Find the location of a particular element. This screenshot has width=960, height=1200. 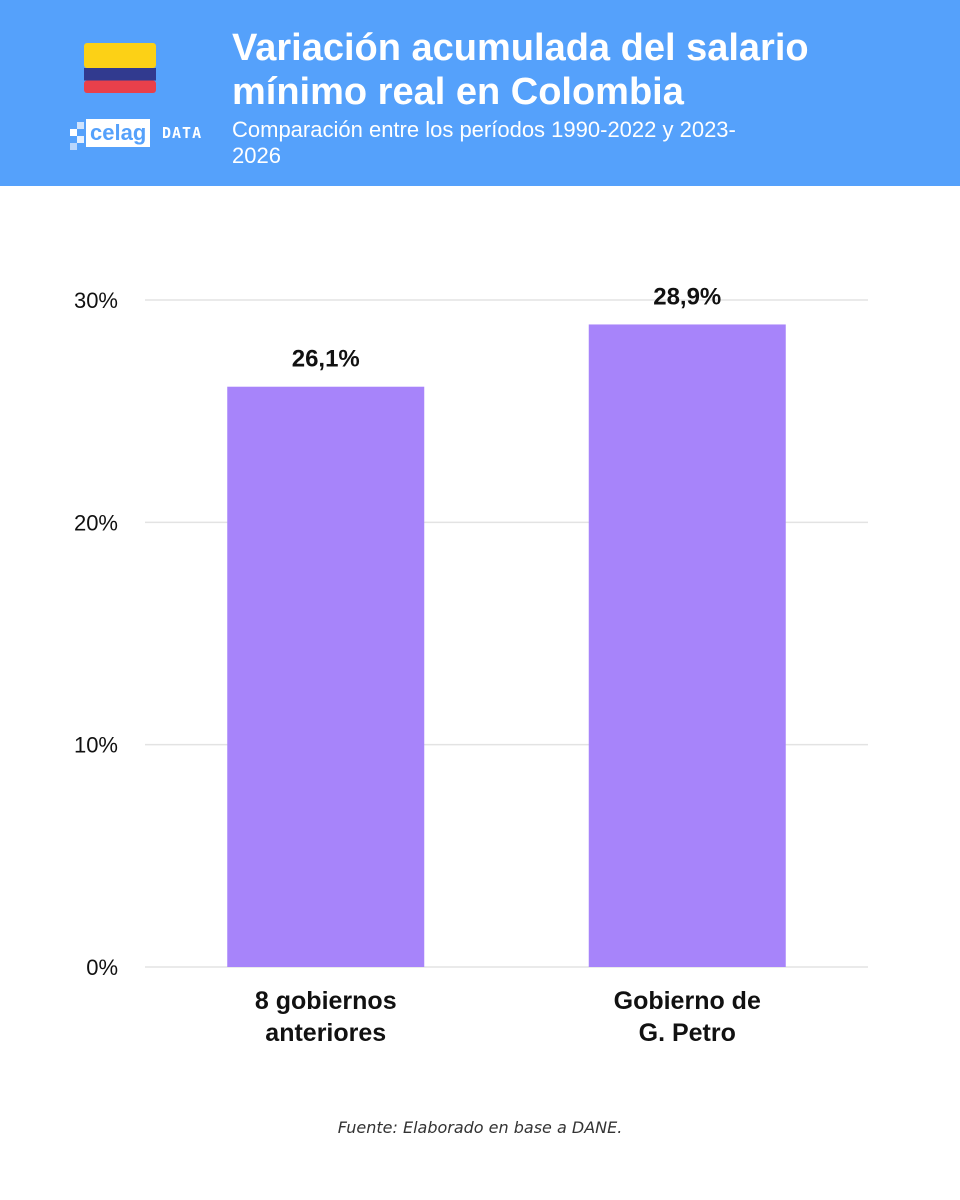

x-category-label: 8 gobiernos anteriores is located at coordinates (326, 1017).